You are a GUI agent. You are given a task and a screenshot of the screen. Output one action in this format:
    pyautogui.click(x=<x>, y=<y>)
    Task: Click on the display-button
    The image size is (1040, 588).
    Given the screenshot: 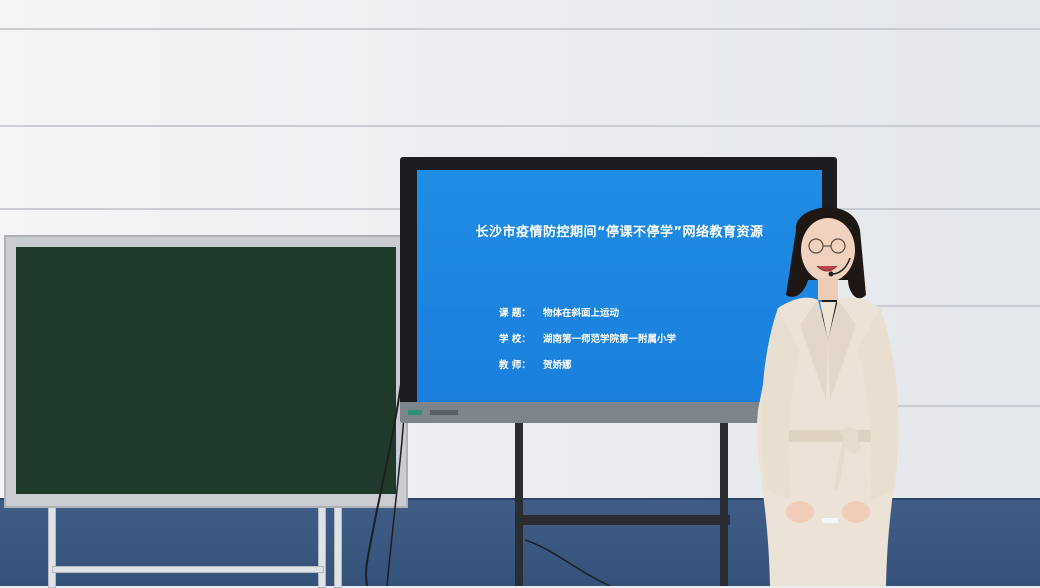 What is the action you would take?
    pyautogui.click(x=444, y=412)
    